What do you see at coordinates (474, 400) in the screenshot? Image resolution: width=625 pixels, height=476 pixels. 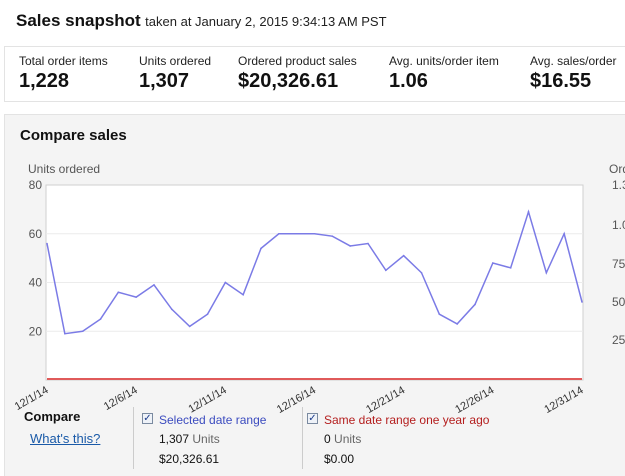 I see `x-tick-label: 12/26/14` at bounding box center [474, 400].